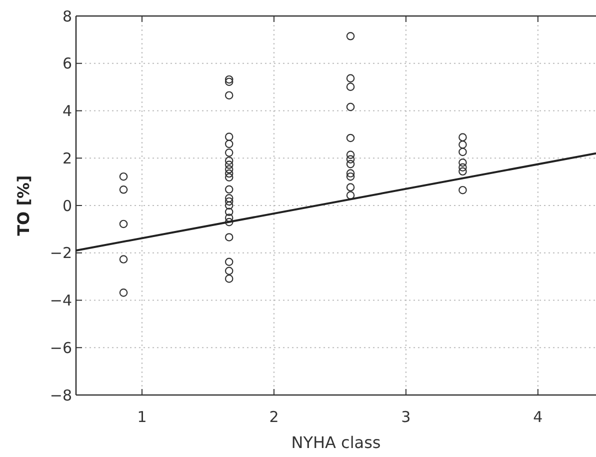 Image resolution: width=596 pixels, height=457 pixels. What do you see at coordinates (61, 347) in the screenshot?
I see `y-tick-label: −6` at bounding box center [61, 347].